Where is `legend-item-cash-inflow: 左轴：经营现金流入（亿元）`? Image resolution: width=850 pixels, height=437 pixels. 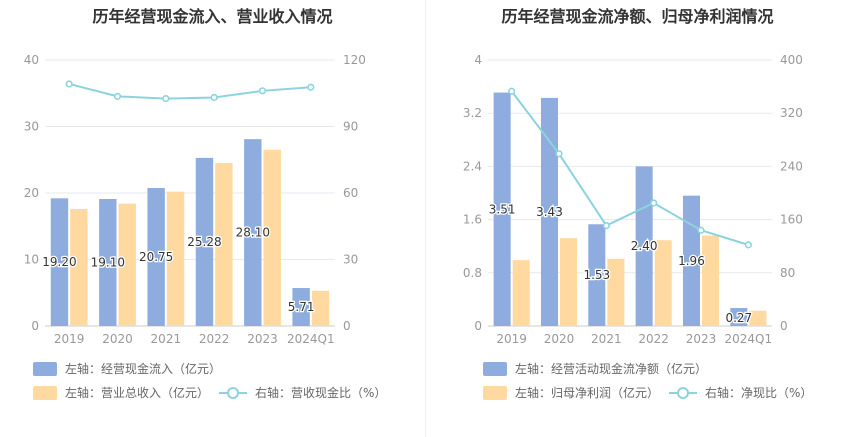 legend-item-cash-inflow: 左轴：经营现金流入（亿元） is located at coordinates (127, 368).